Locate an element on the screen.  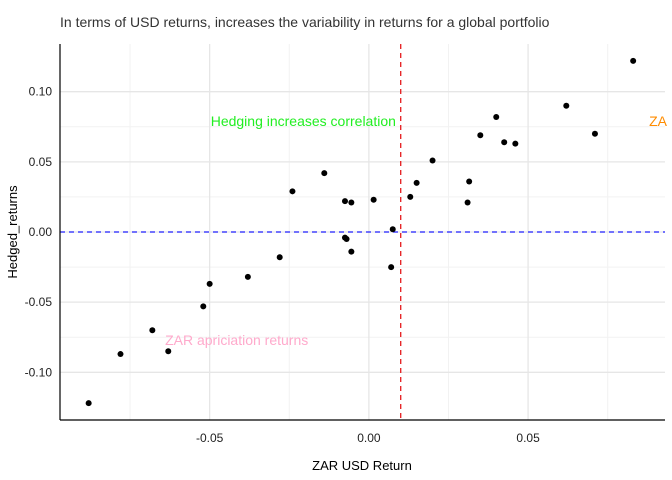
x-tick-label: 0.05 is located at coordinates (528, 438).